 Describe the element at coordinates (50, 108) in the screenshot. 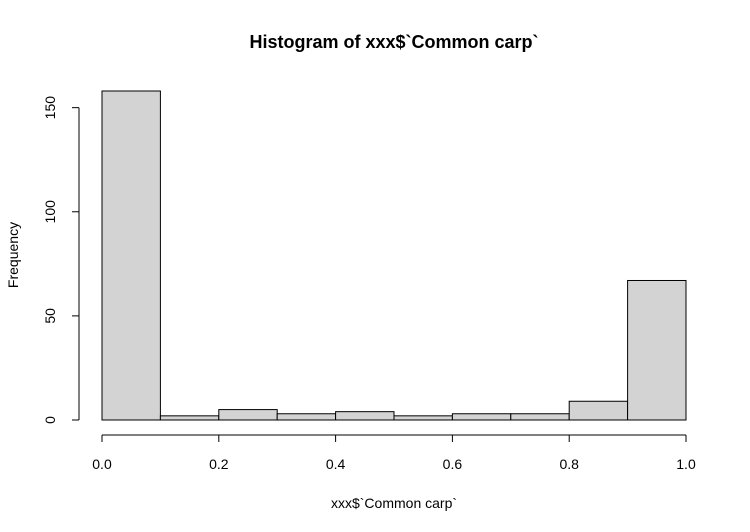

I see `y-tick-label-3: 150` at that location.